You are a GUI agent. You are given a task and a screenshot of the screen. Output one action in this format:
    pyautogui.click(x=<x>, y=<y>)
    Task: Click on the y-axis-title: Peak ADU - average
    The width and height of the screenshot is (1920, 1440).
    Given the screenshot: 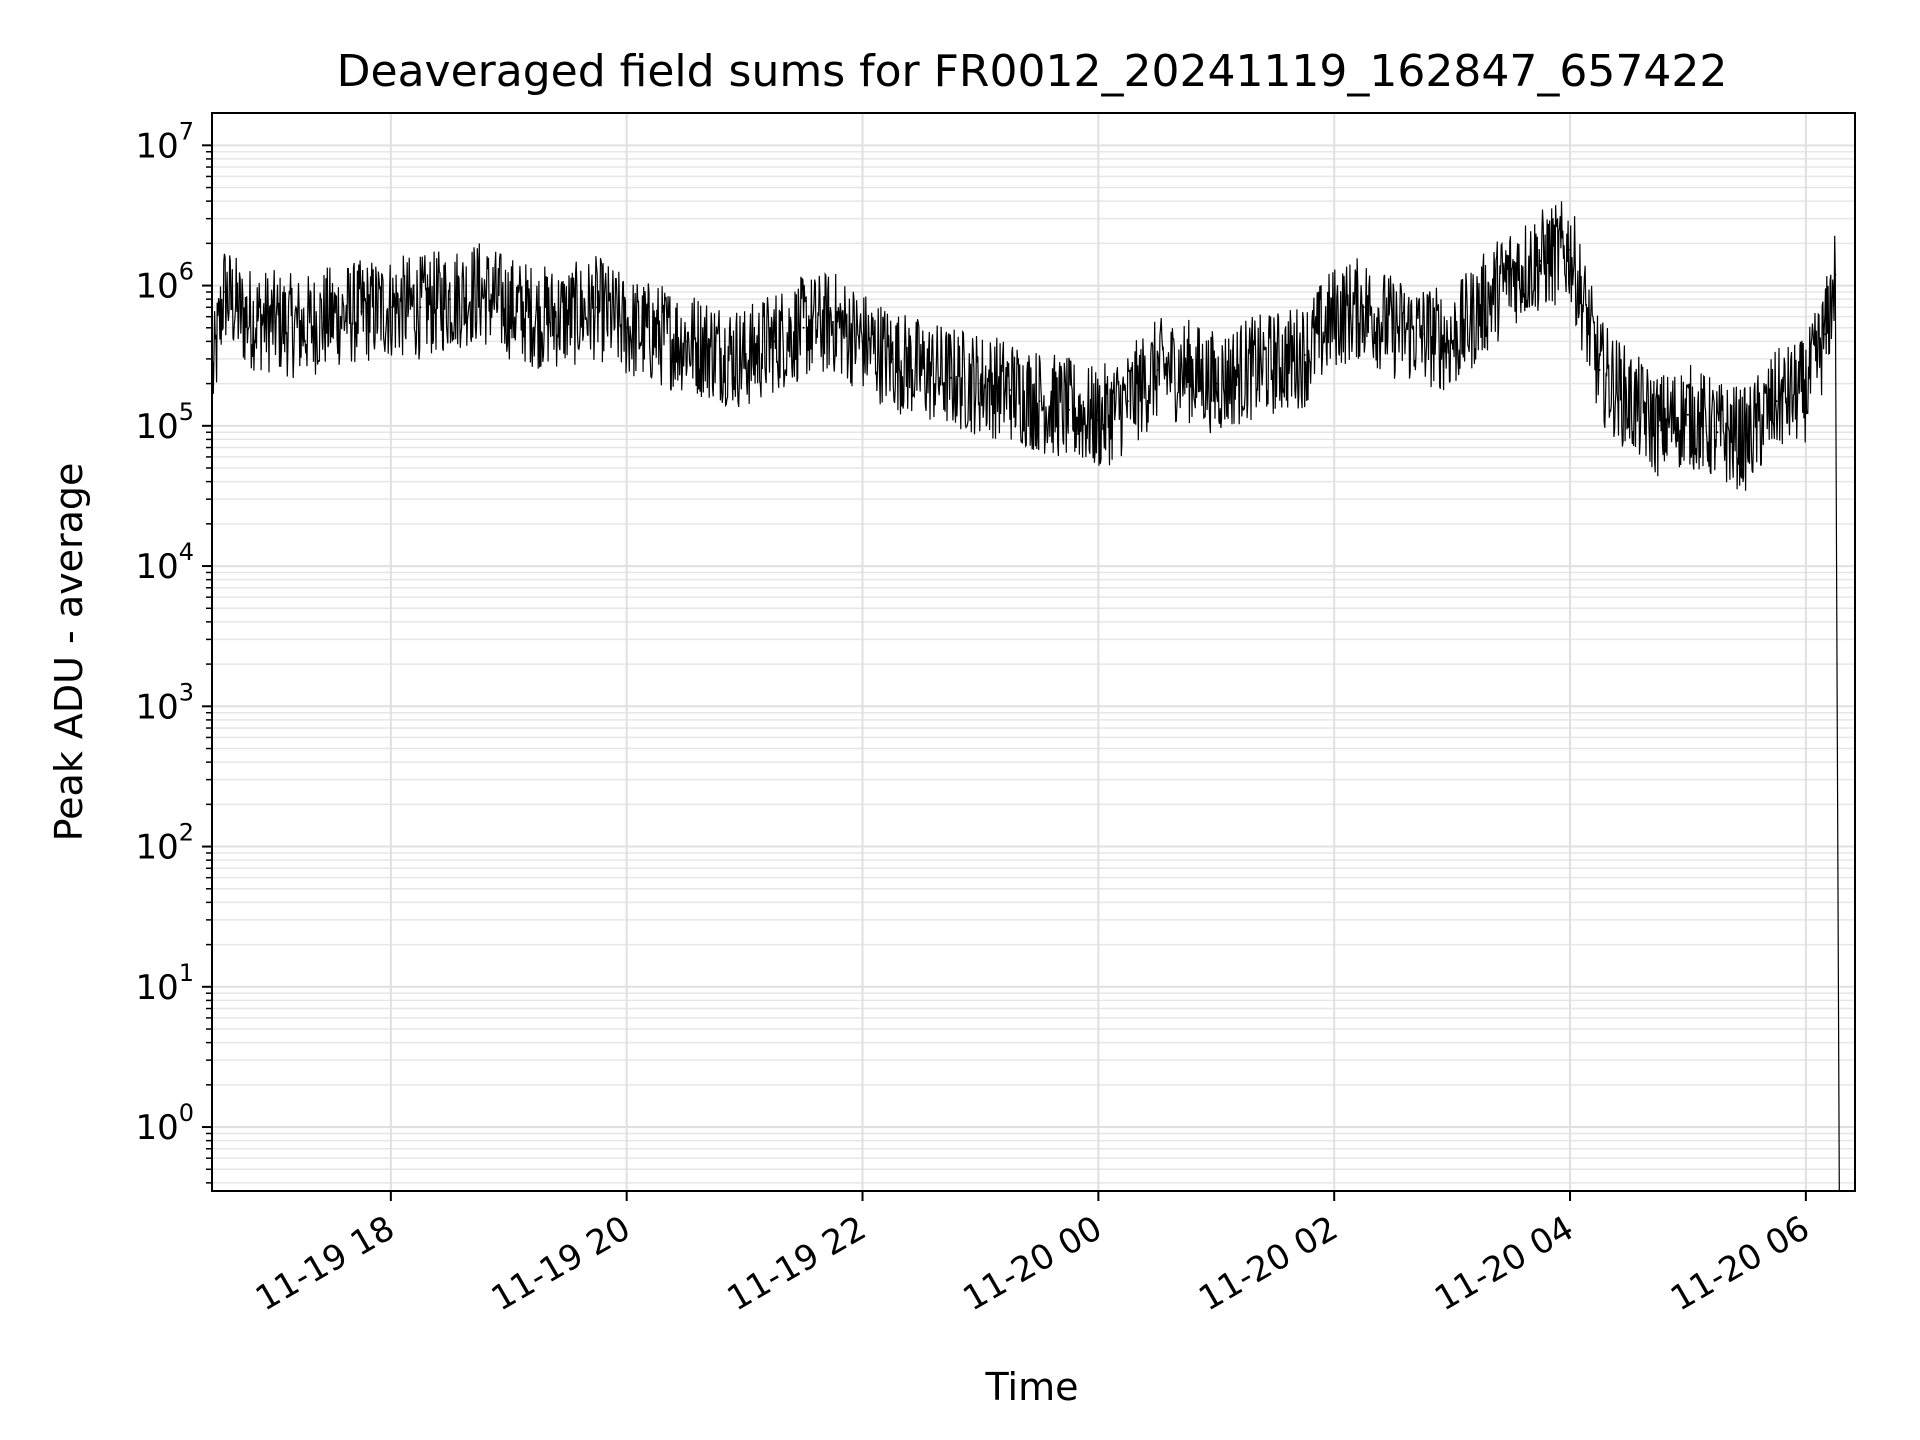 What is the action you would take?
    pyautogui.click(x=69, y=652)
    